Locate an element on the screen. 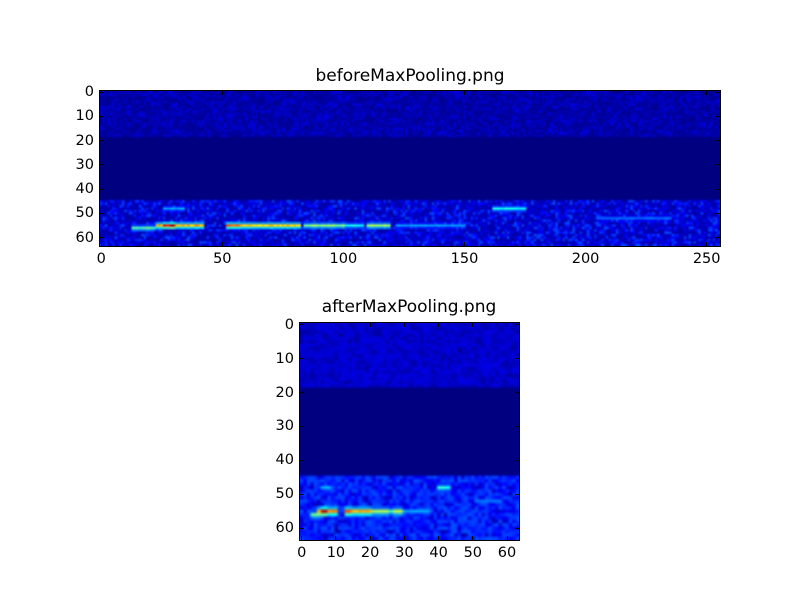 This screenshot has height=600, width=800. x-tick-label: 150 is located at coordinates (464, 259).